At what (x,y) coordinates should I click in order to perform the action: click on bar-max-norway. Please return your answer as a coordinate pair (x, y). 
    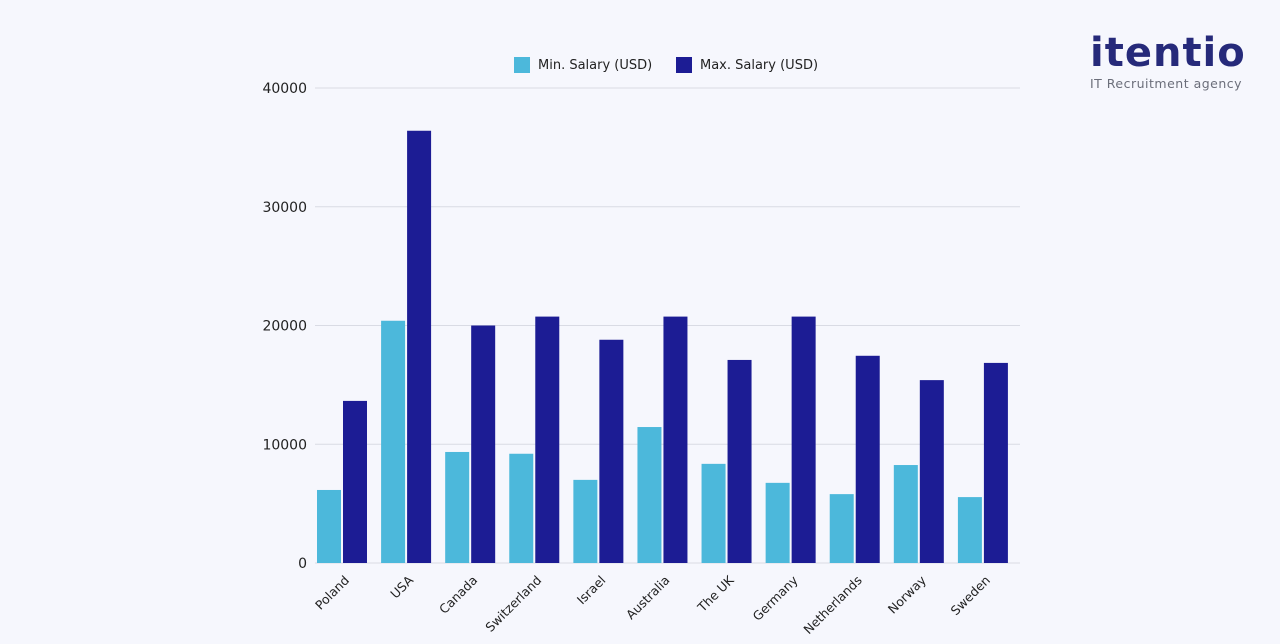
    Looking at the image, I should click on (931, 471).